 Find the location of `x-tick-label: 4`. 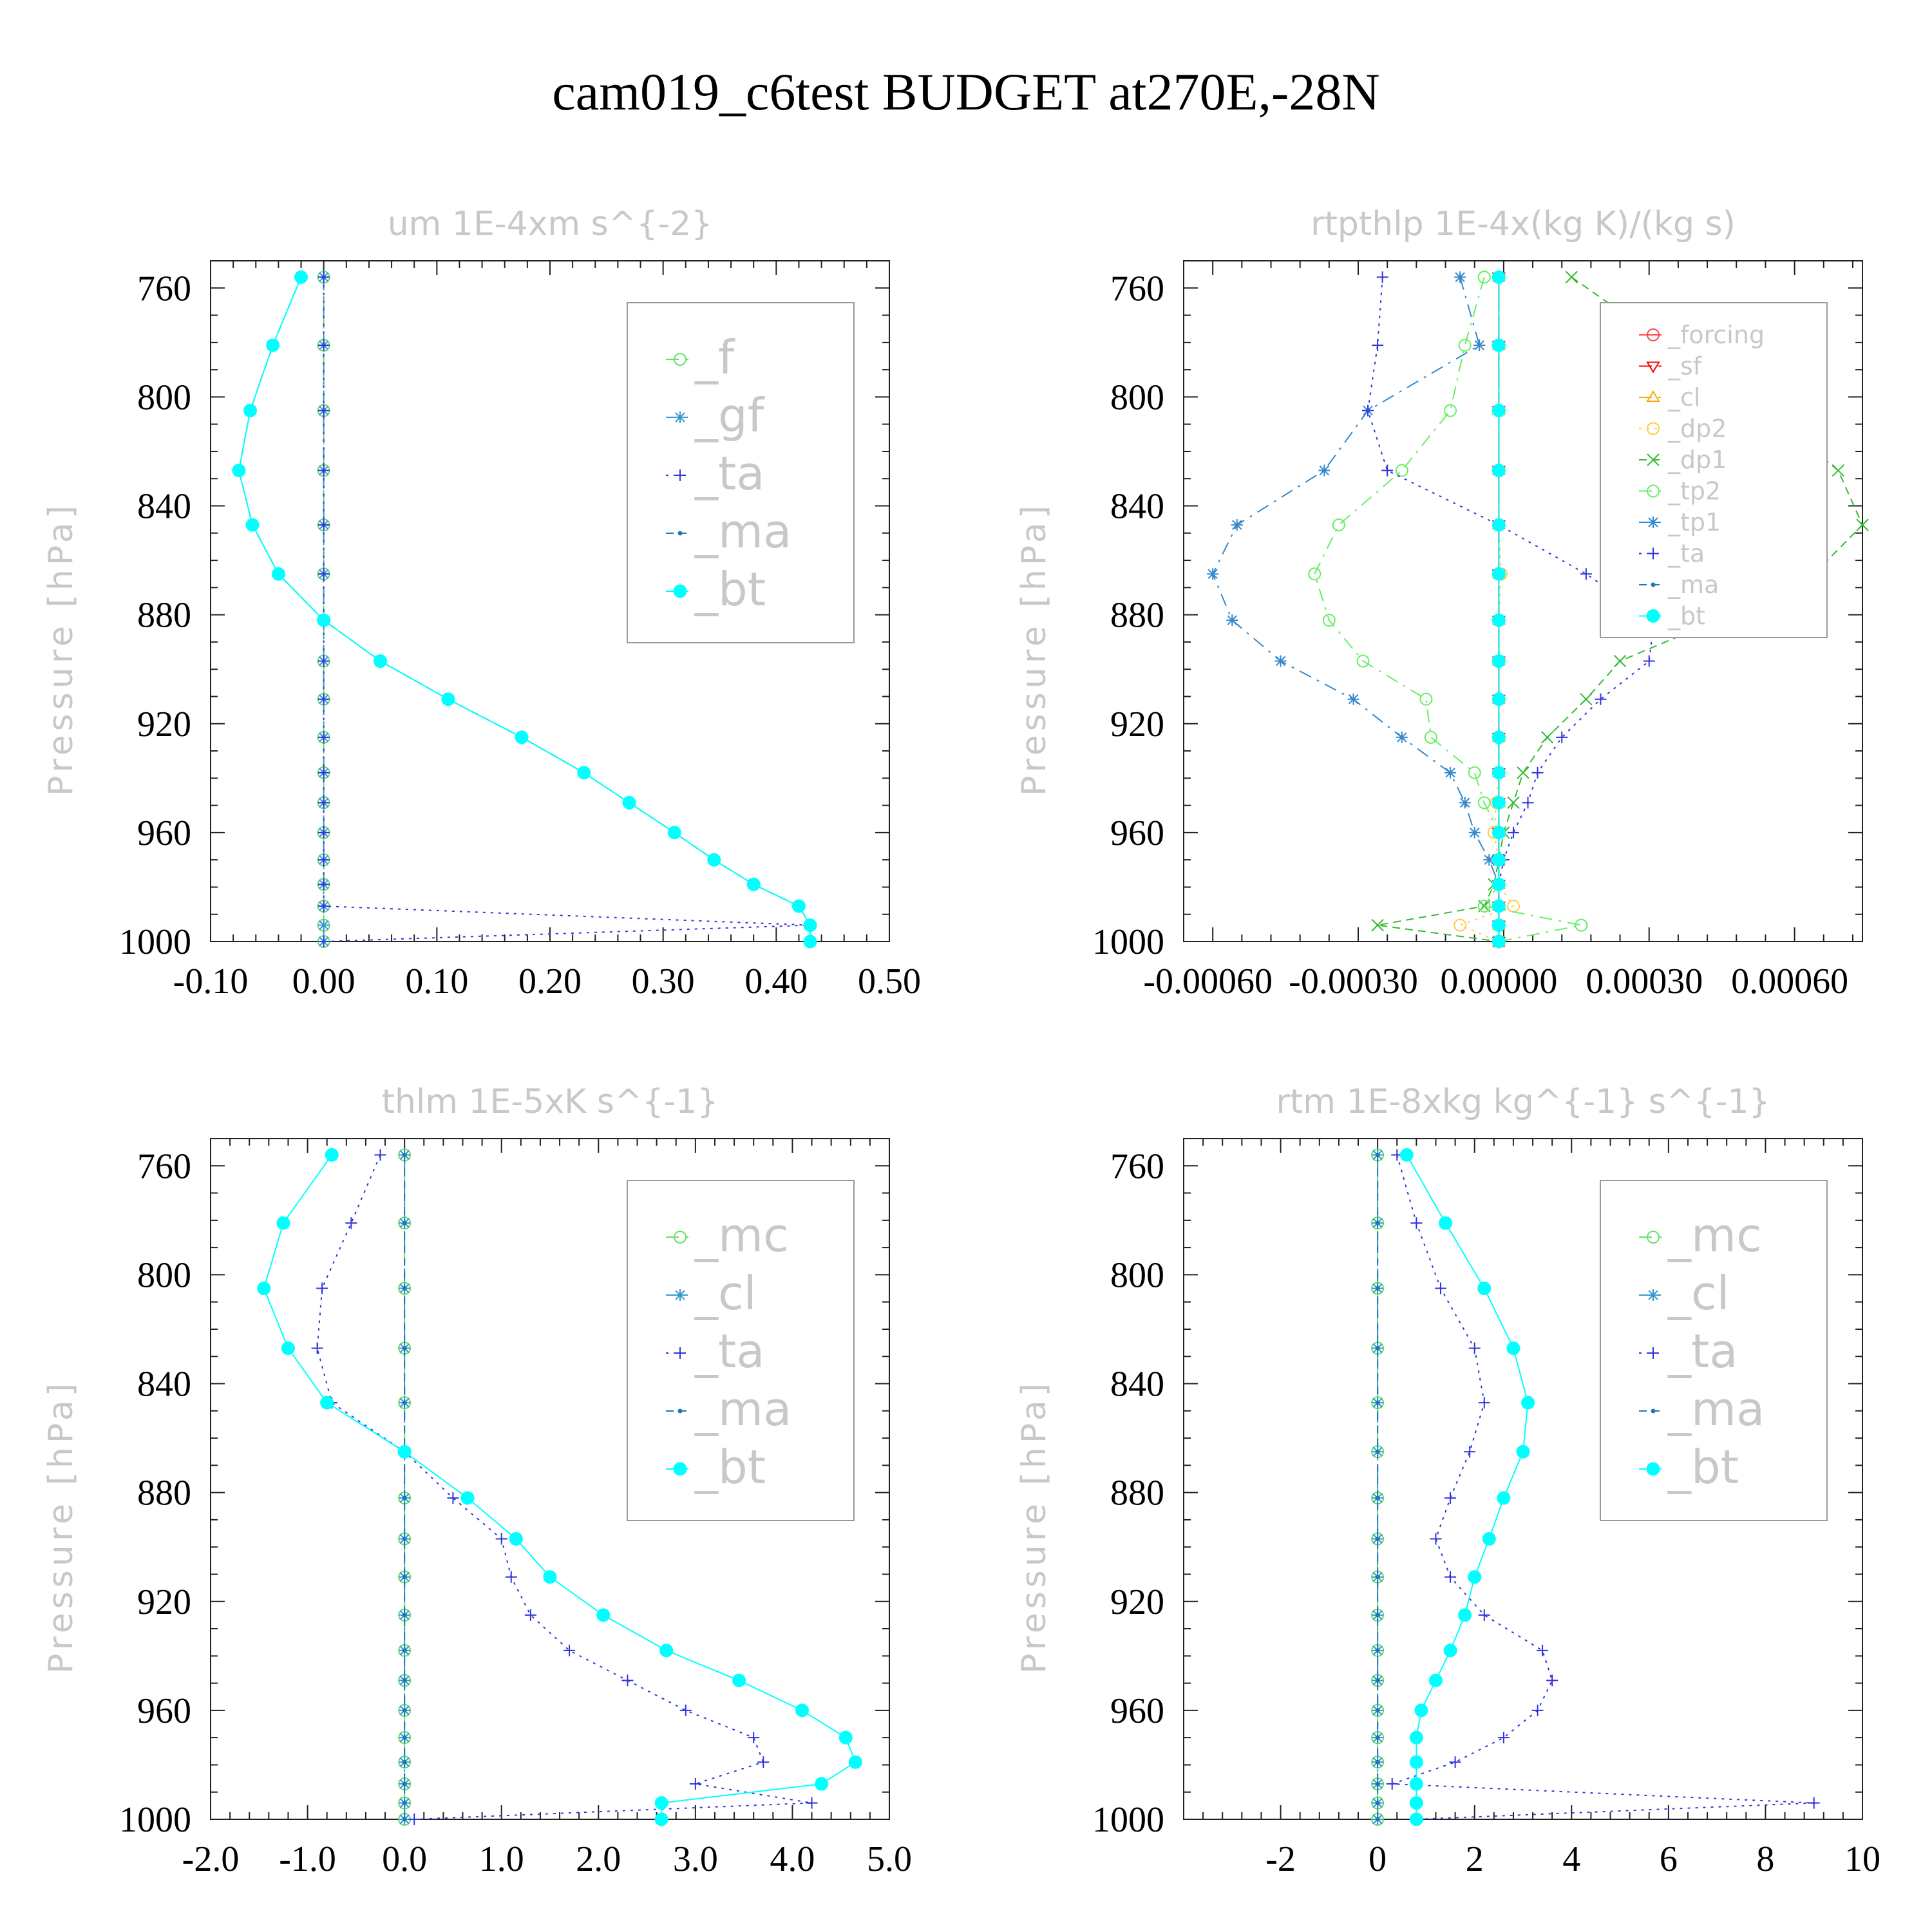

x-tick-label: 4 is located at coordinates (1571, 1859).